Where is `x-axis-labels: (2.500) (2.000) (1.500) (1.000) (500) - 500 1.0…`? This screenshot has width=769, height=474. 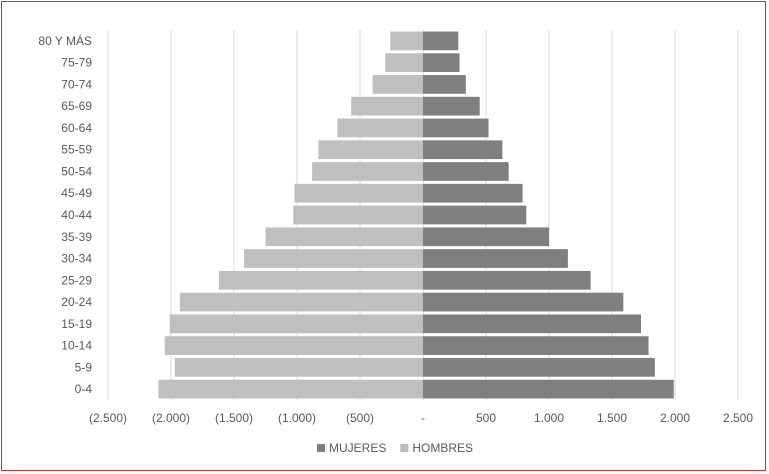
x-axis-labels: (2.500) (2.000) (1.500) (1.000) (500) - 500 1.0… is located at coordinates (421, 418).